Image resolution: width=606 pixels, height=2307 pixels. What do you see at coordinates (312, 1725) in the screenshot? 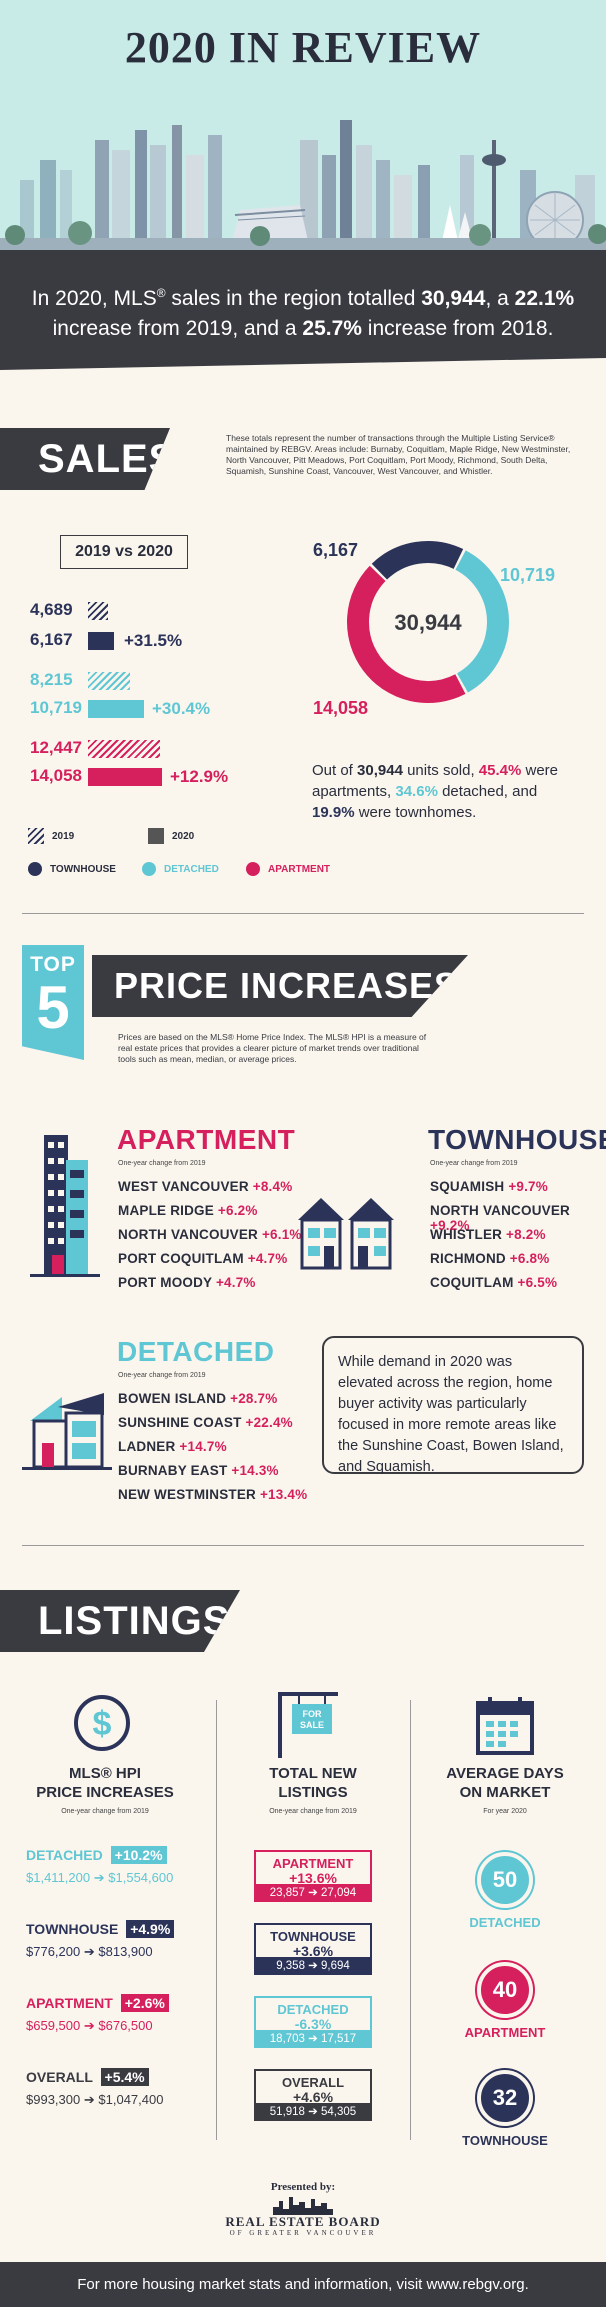
I see `sign-text-sale: SALE` at bounding box center [312, 1725].